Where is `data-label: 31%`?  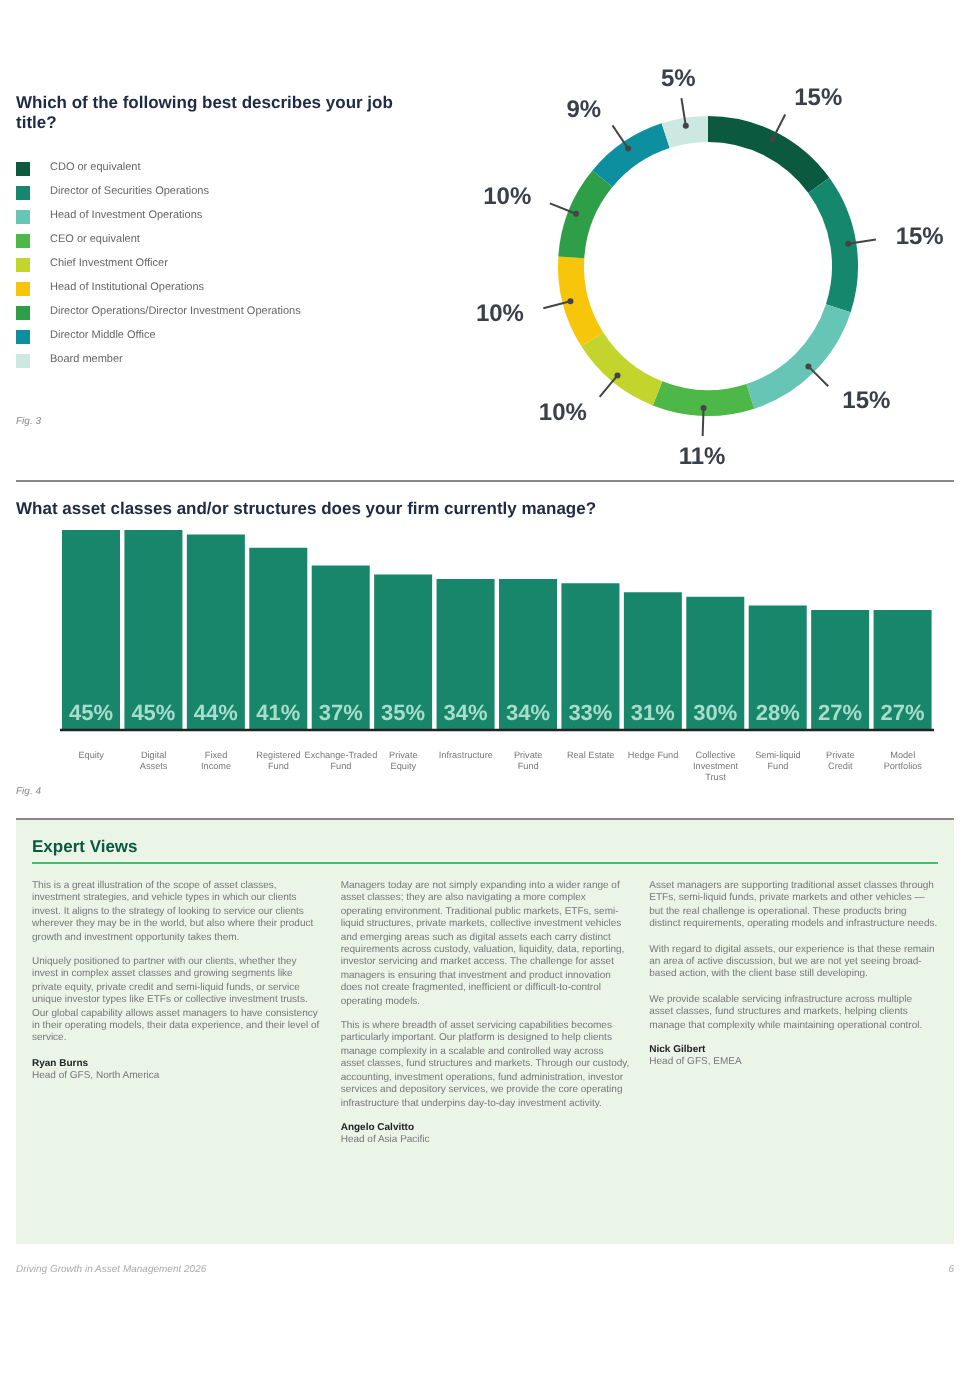
data-label: 31% is located at coordinates (653, 714).